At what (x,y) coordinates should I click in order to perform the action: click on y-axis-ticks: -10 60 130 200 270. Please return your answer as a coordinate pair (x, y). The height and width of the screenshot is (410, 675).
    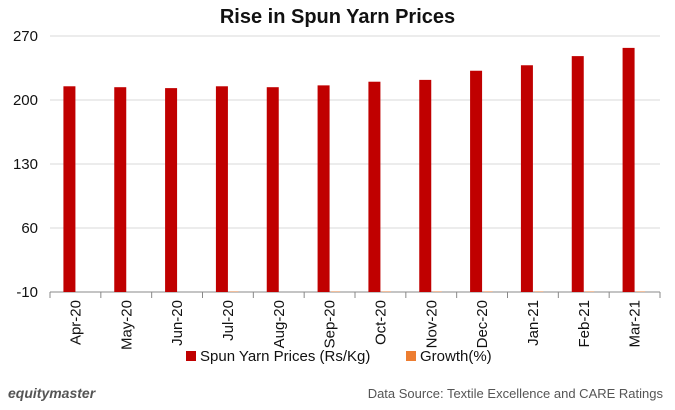
    Looking at the image, I should click on (25, 164).